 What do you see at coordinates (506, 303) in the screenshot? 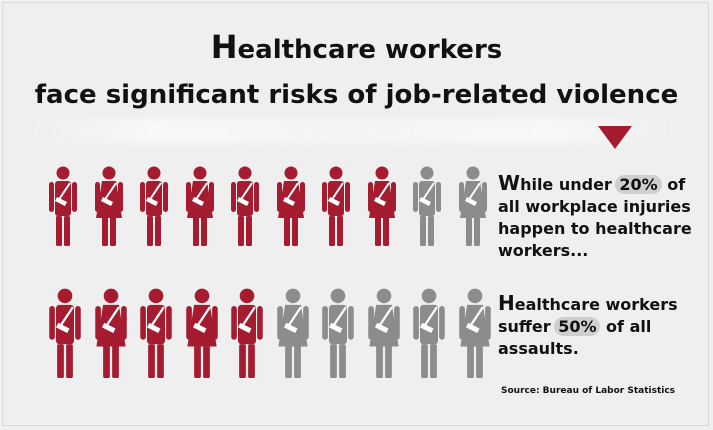
I see `stat-assaults-initial: H` at bounding box center [506, 303].